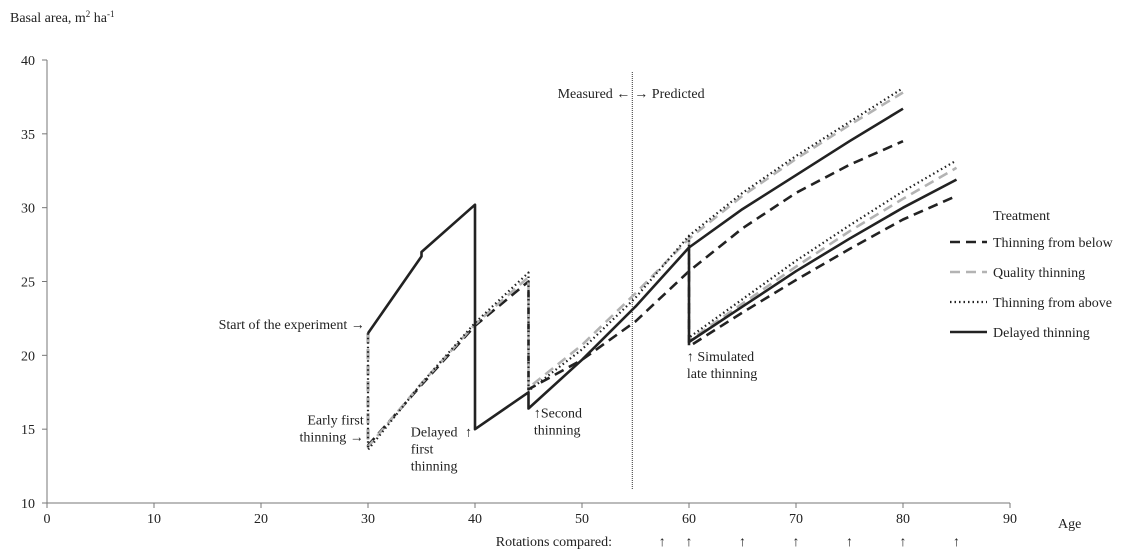 This screenshot has width=1142, height=549. I want to click on x-tick-label: 50, so click(582, 519).